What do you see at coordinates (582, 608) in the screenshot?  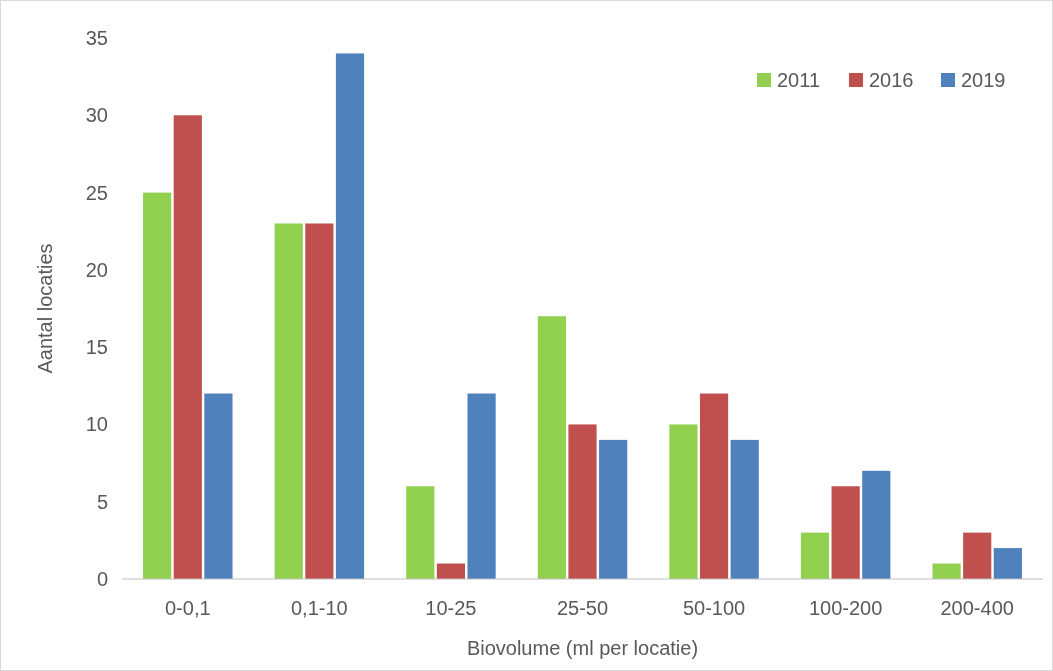 I see `x-tick-label: 25-50` at bounding box center [582, 608].